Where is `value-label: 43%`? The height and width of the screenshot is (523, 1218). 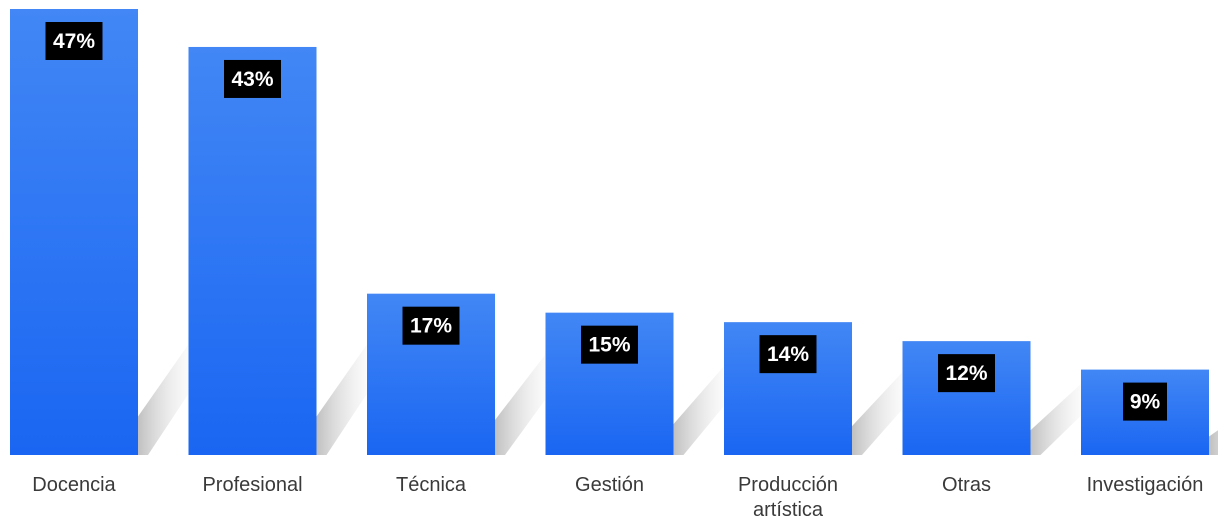
value-label: 43% is located at coordinates (252, 79).